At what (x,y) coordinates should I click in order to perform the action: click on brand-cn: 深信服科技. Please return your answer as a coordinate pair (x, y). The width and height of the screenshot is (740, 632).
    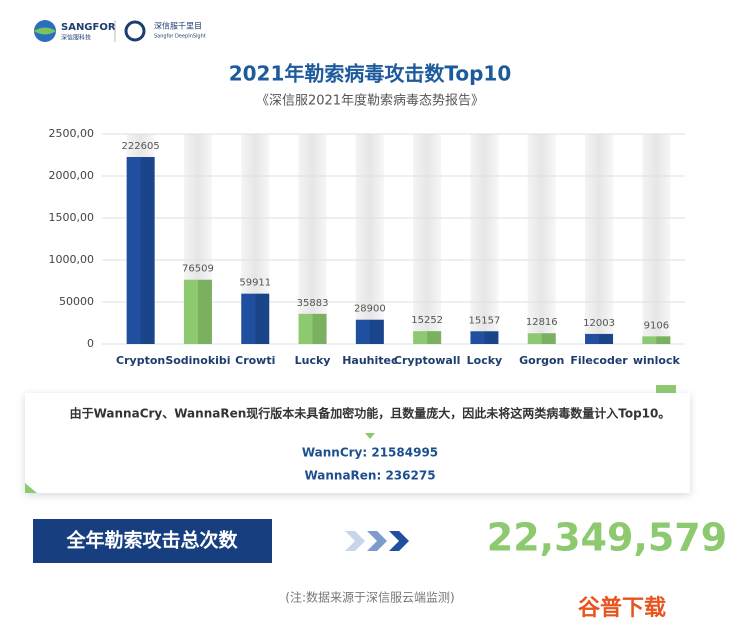
    Looking at the image, I should click on (76, 38).